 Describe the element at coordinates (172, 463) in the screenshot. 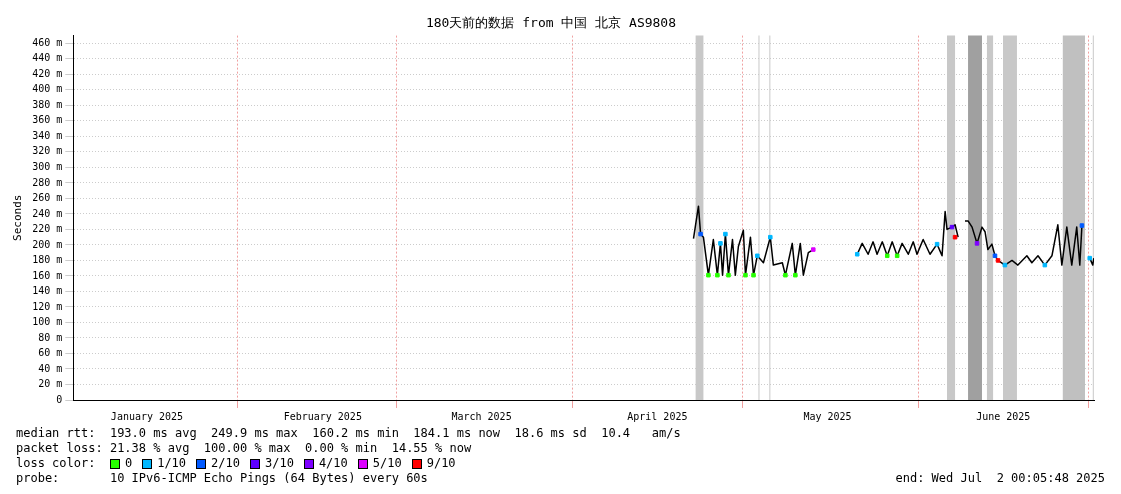

I see `legend-label: 1/10` at that location.